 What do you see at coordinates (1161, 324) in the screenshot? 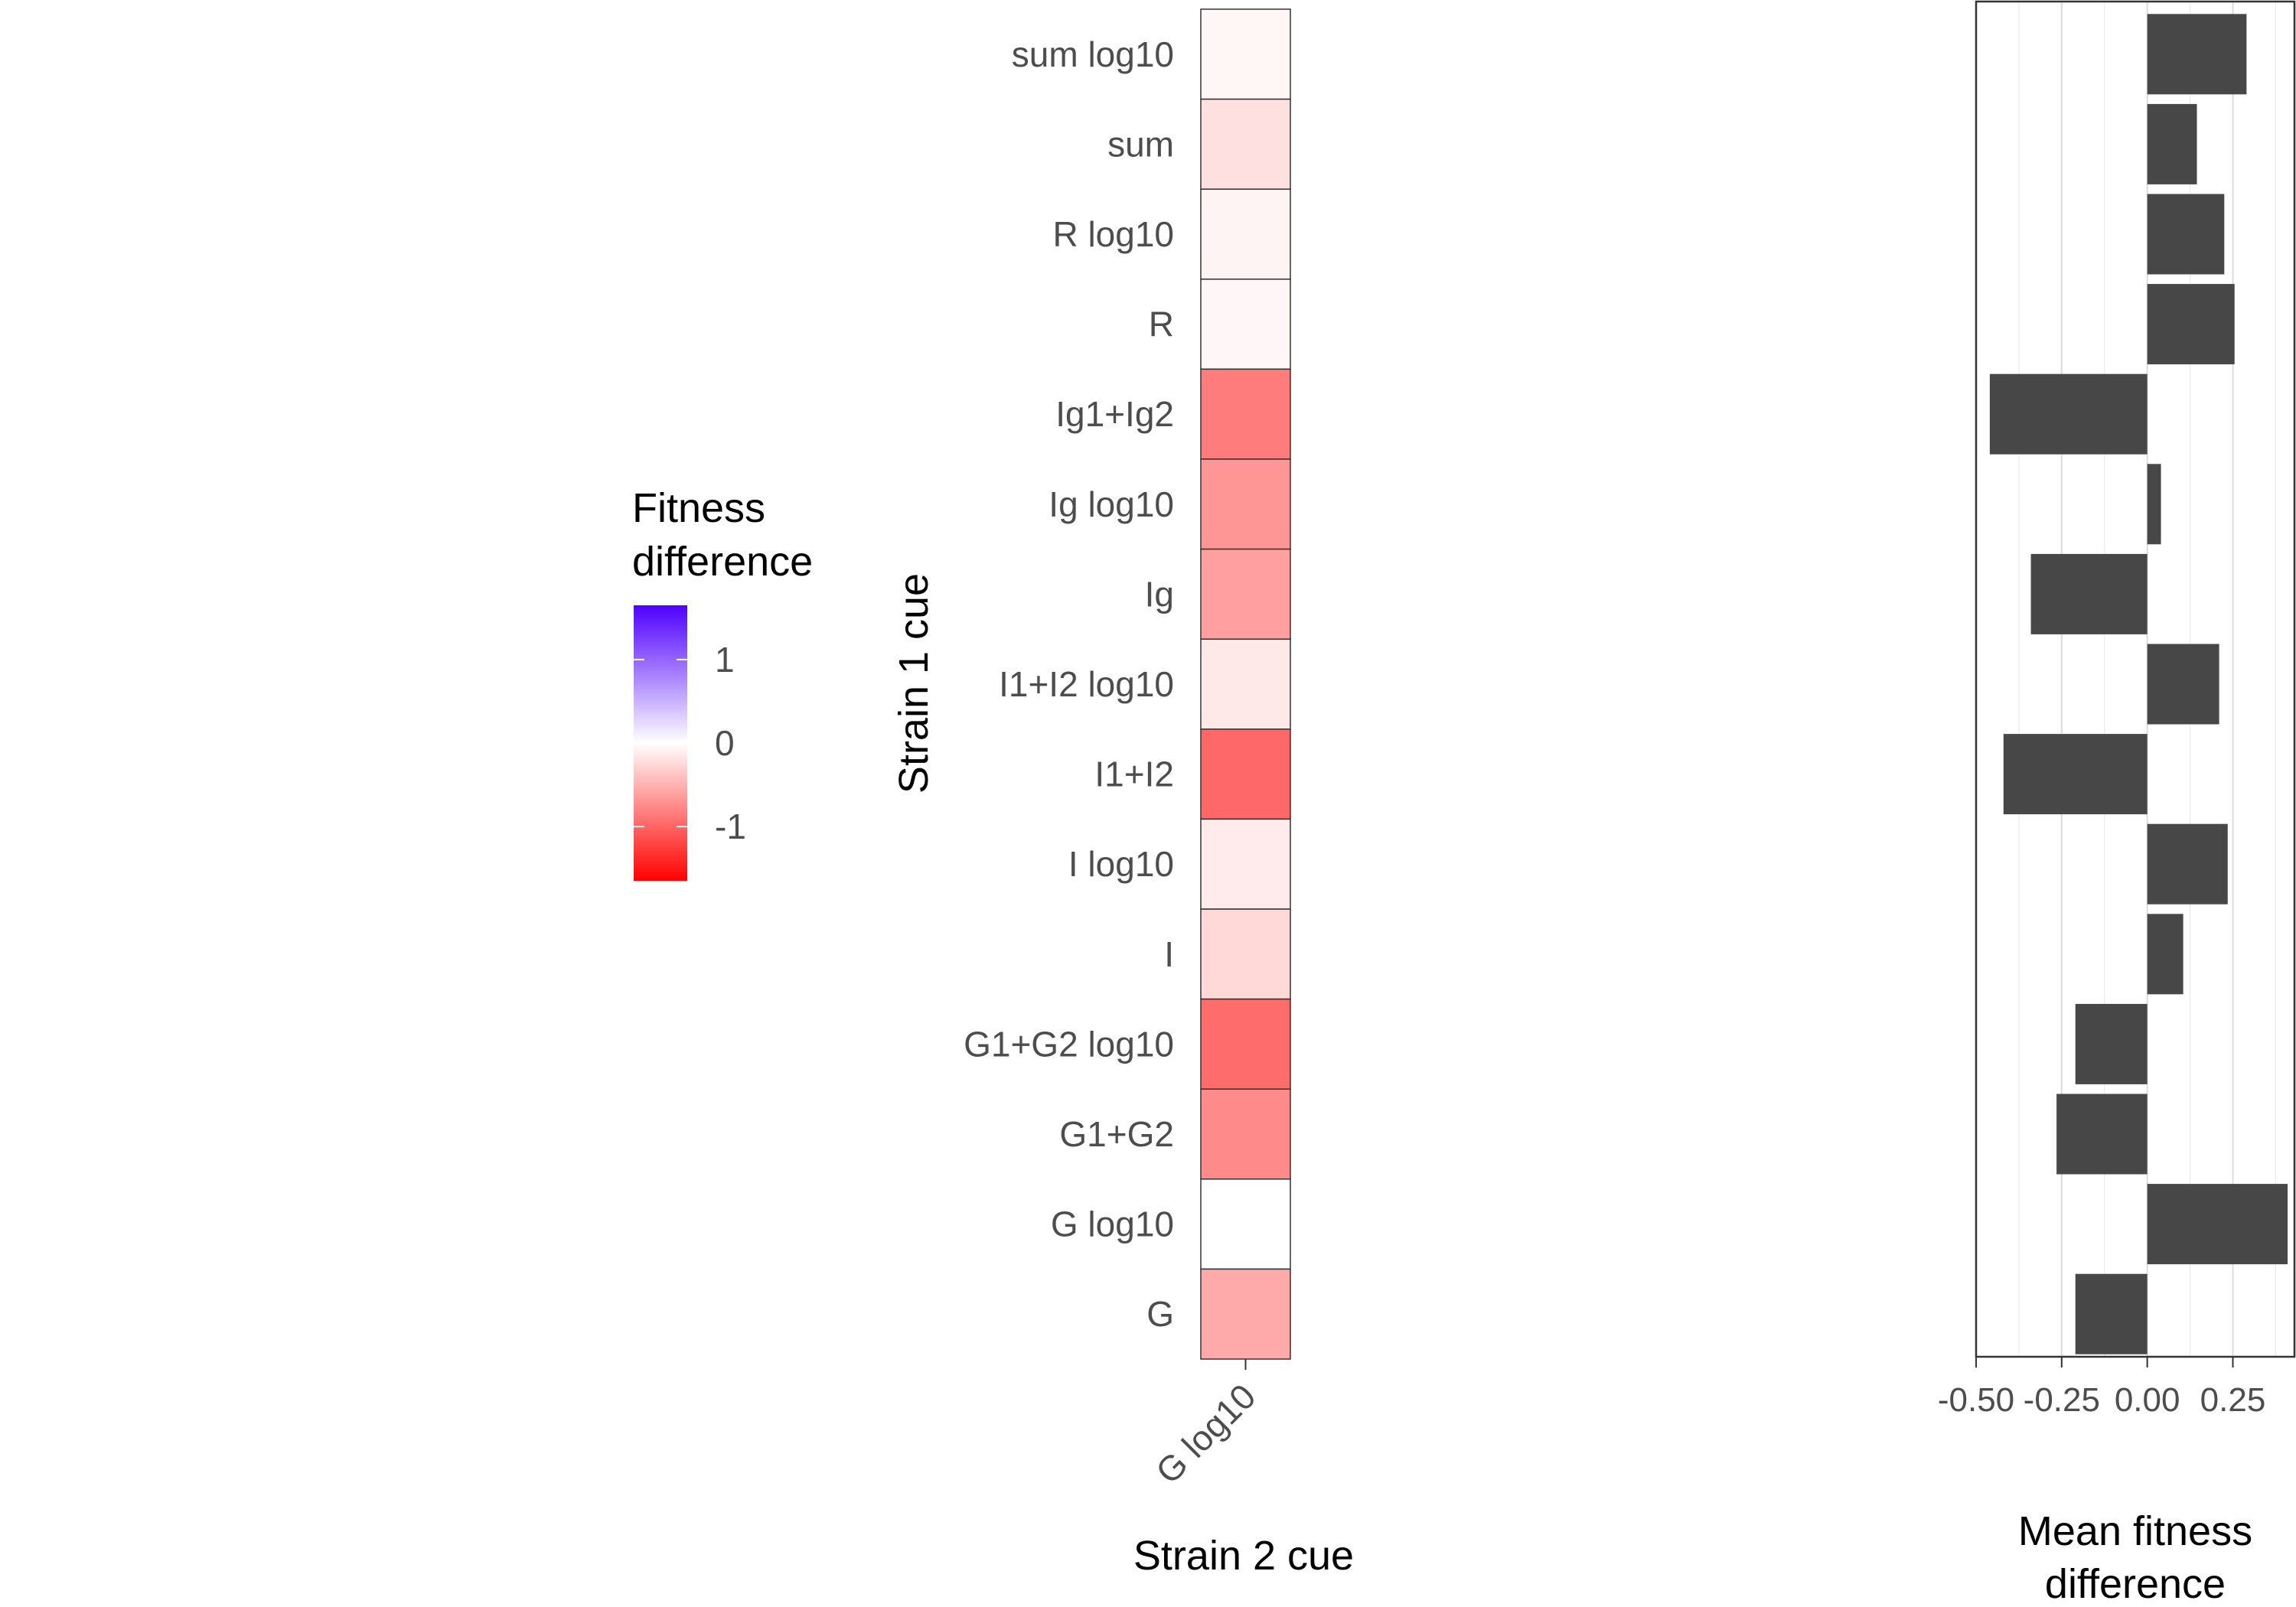
I see `heatmap-y-tick-label: R` at bounding box center [1161, 324].